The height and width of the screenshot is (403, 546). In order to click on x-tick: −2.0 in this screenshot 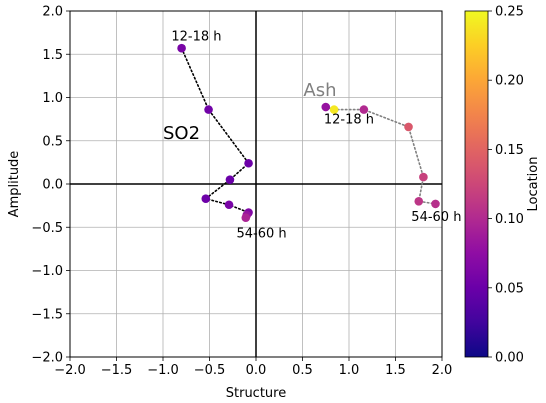, I will do `click(70, 367)`.